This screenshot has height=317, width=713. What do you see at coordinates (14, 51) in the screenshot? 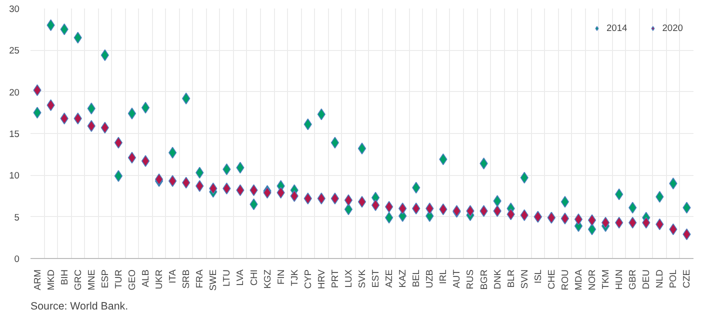
I see `y-tick-label: 25` at bounding box center [14, 51].